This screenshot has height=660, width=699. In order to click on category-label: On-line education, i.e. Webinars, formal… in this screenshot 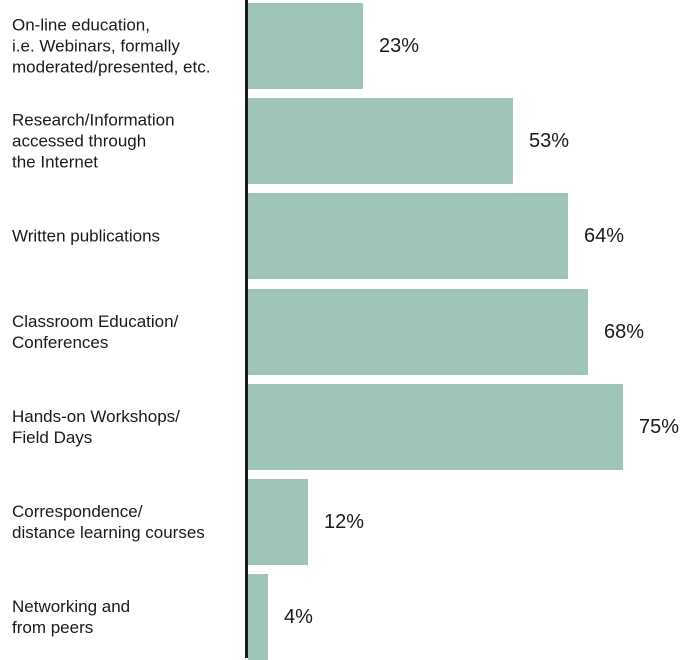, I will do `click(128, 46)`.